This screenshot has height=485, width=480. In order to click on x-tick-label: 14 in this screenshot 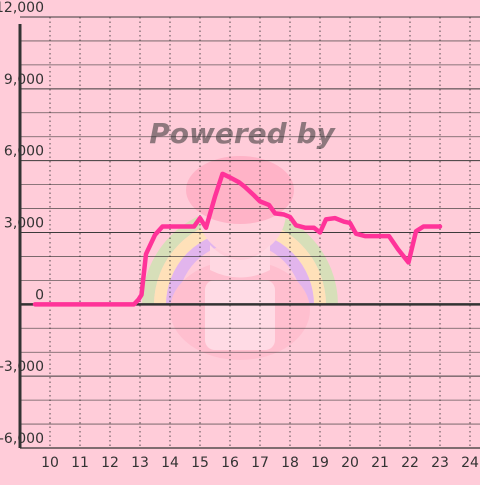, I will do `click(170, 463)`.